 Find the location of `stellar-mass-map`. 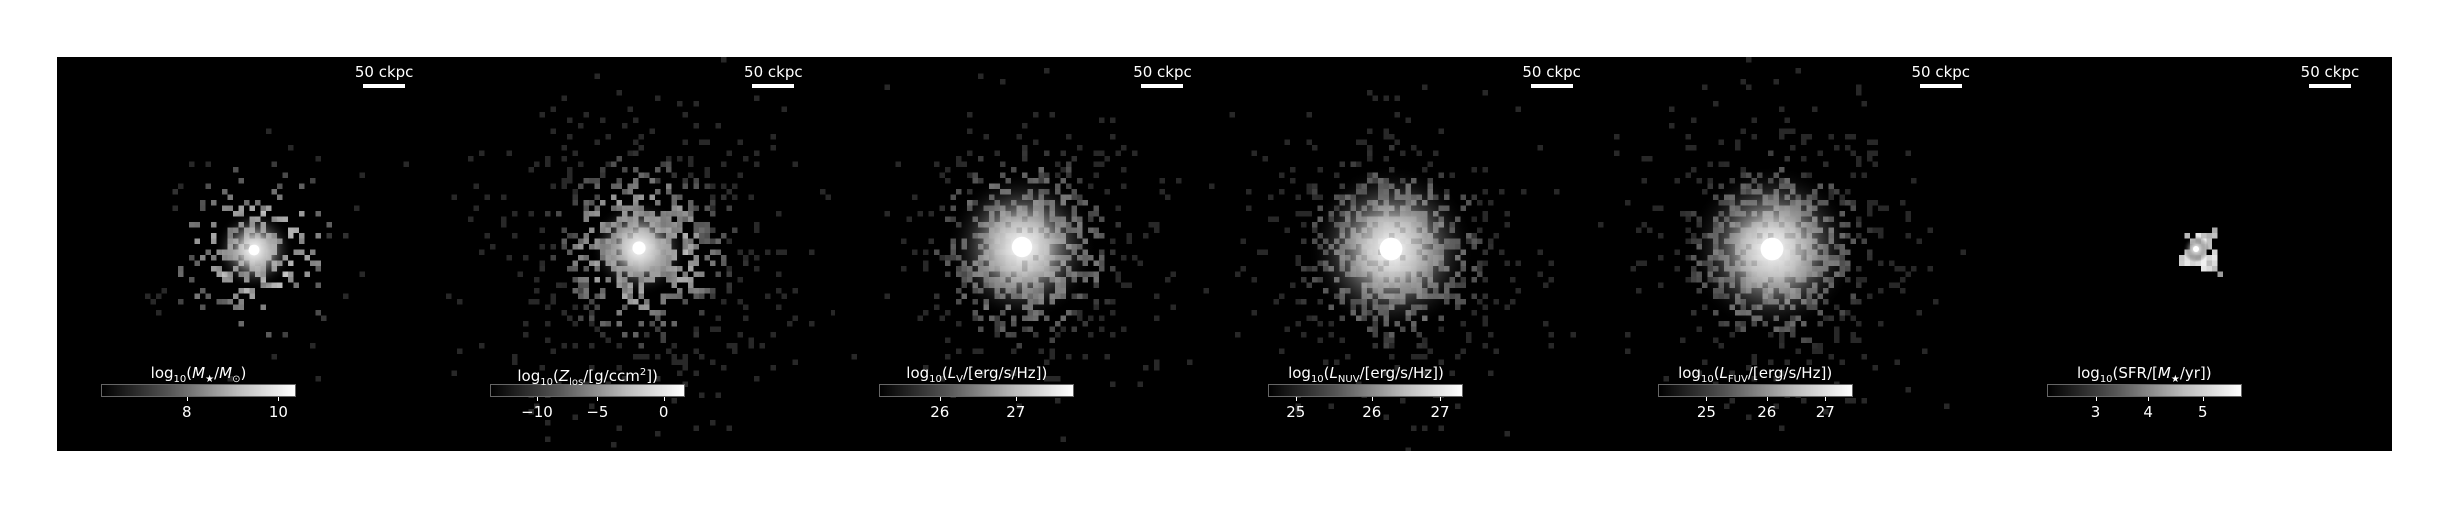

stellar-mass-map is located at coordinates (277, 255).